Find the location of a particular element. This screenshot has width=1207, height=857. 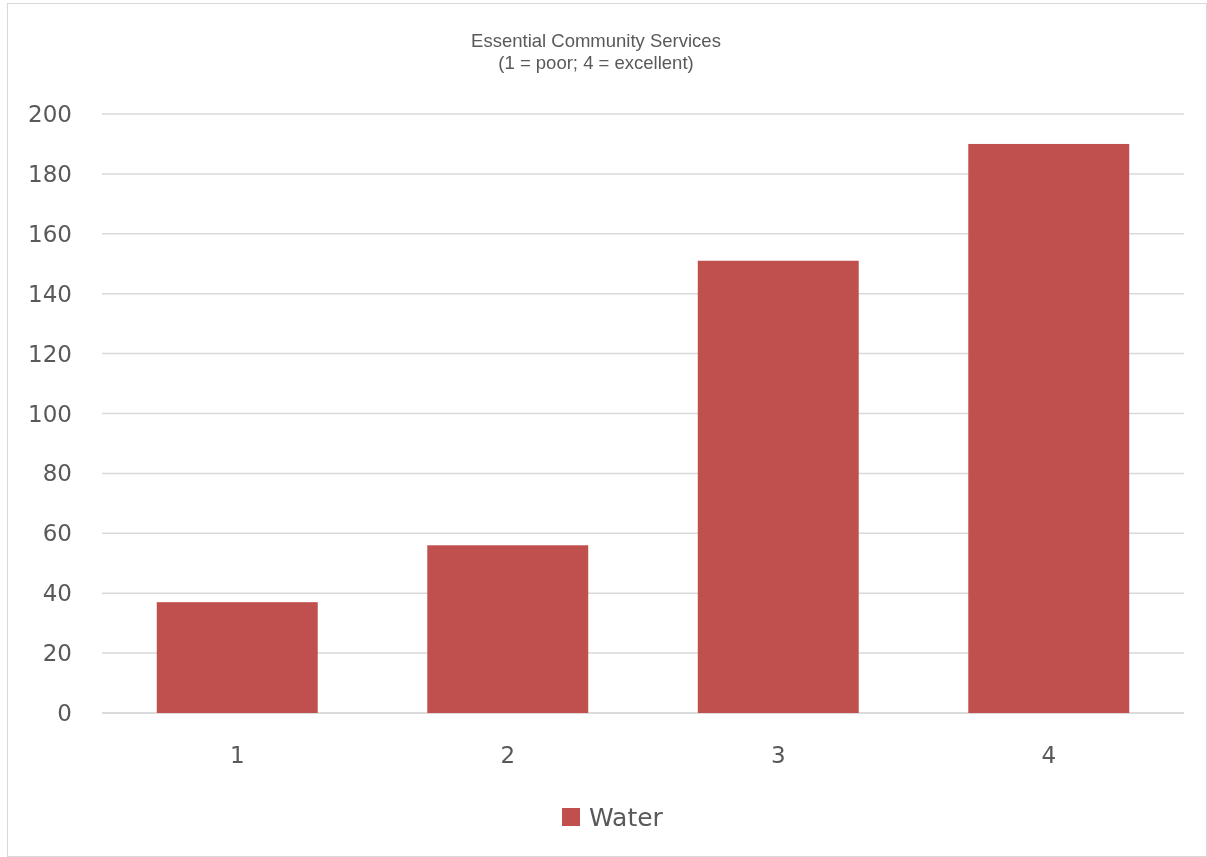

y-tick-label: 200 is located at coordinates (50, 114).